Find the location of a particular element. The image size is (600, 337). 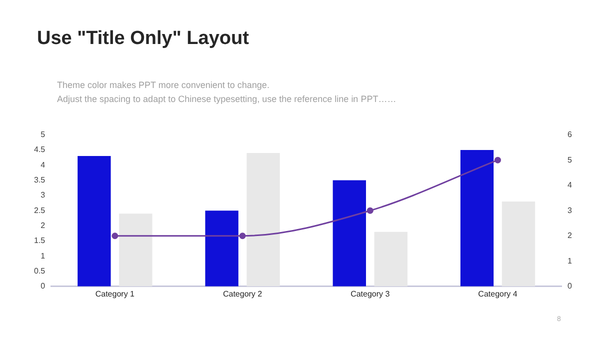

x-tick-label: Category 2 is located at coordinates (242, 293).